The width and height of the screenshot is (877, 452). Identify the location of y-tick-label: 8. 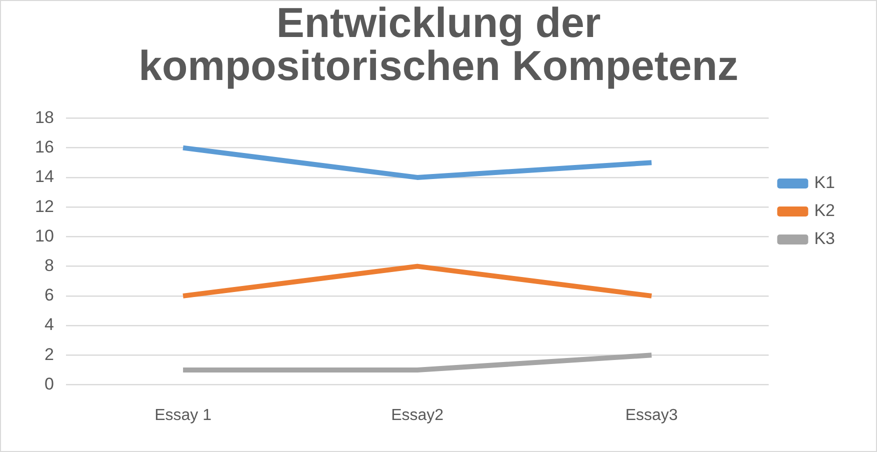
(49, 265).